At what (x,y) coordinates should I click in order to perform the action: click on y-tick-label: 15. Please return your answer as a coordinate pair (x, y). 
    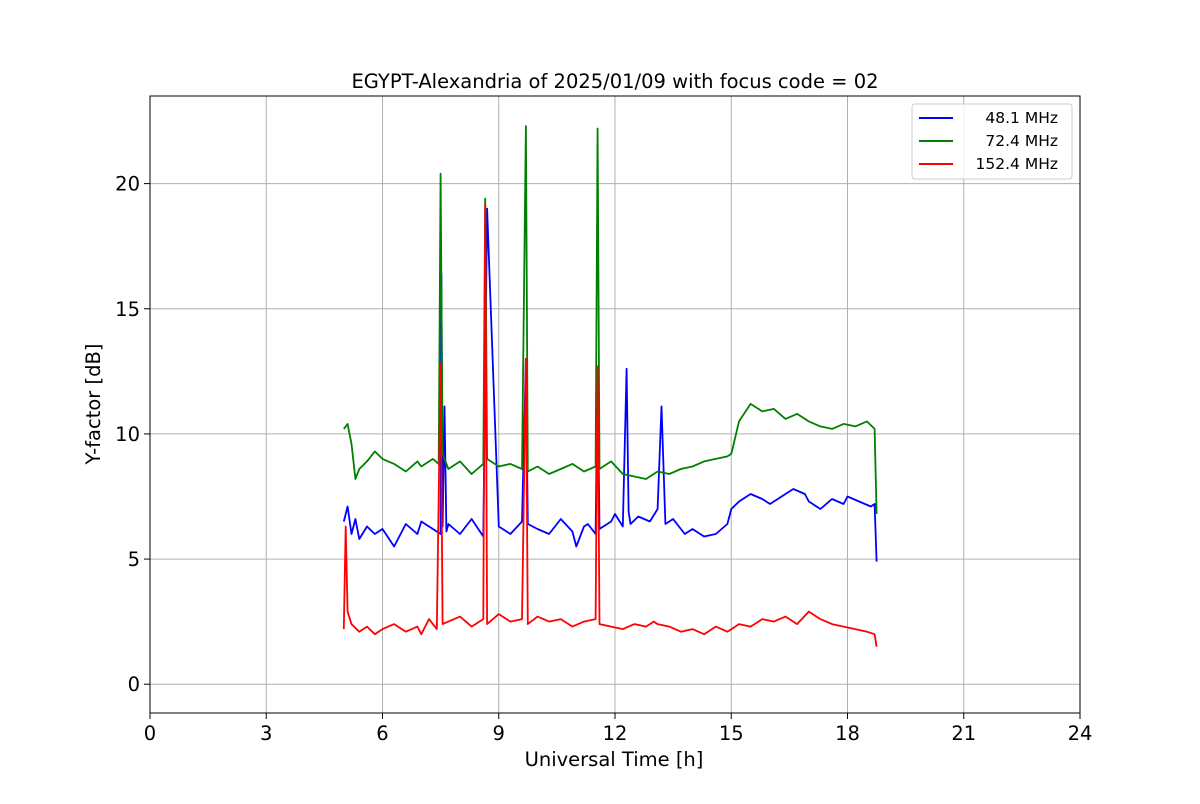
    Looking at the image, I should click on (127, 309).